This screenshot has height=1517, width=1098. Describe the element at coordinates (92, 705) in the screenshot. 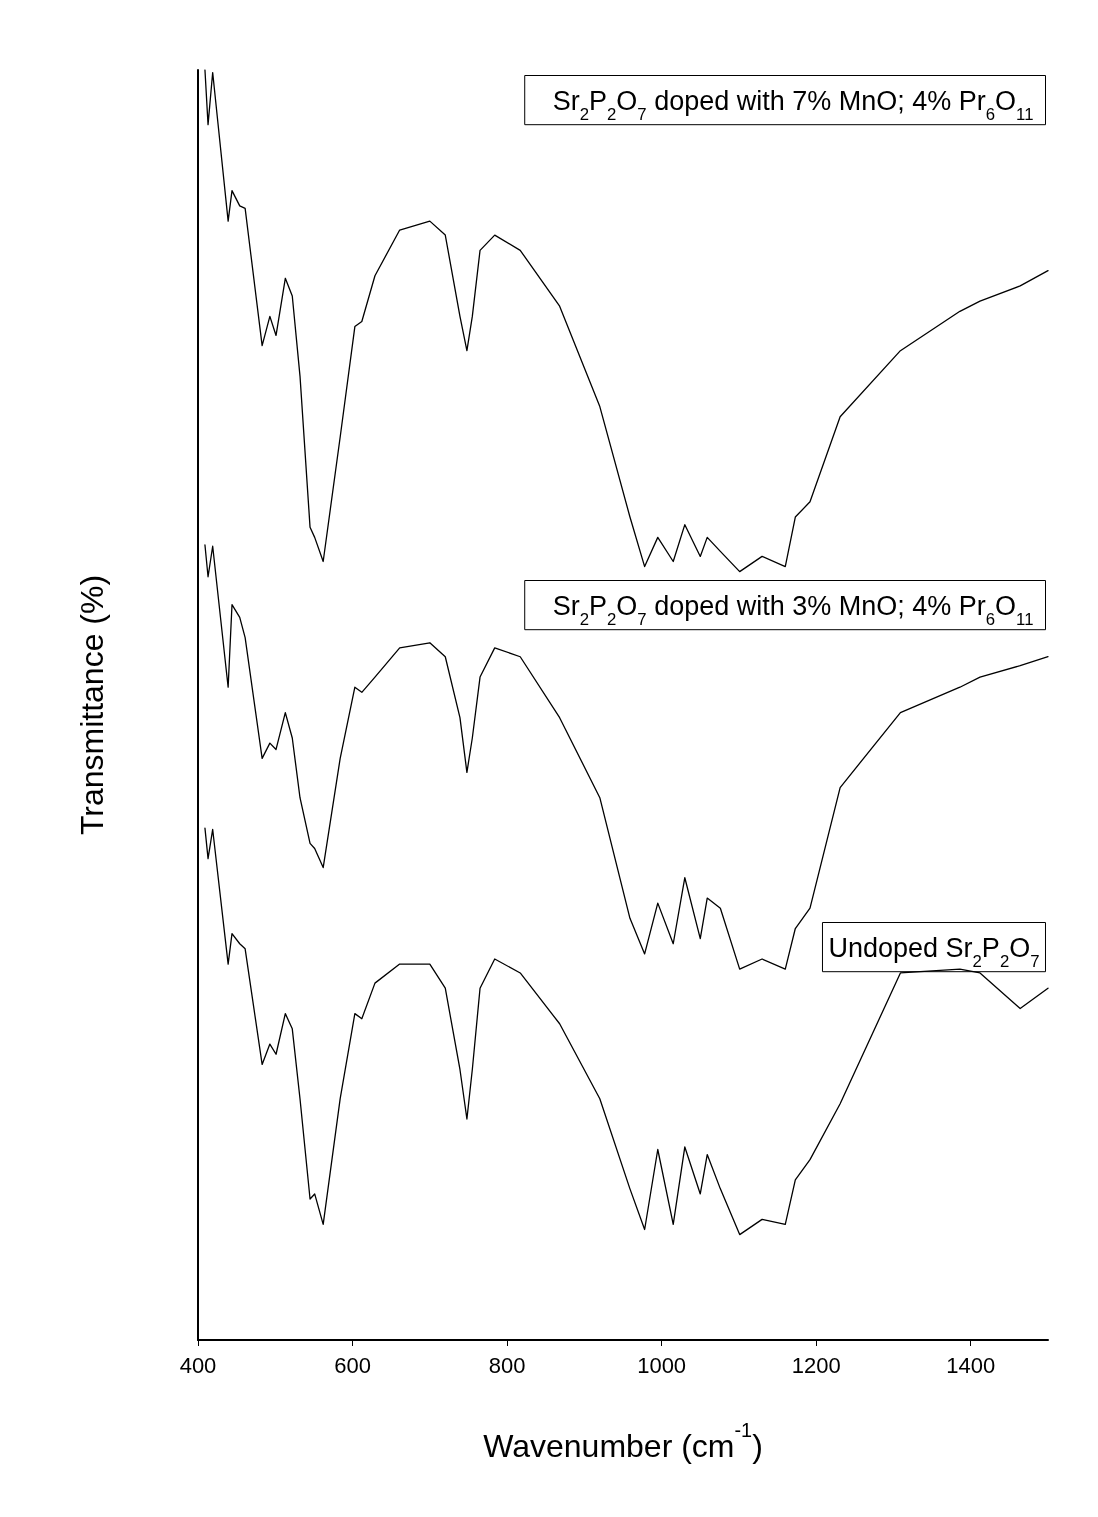

I see `y-axis-title: Transmittance (%)` at that location.